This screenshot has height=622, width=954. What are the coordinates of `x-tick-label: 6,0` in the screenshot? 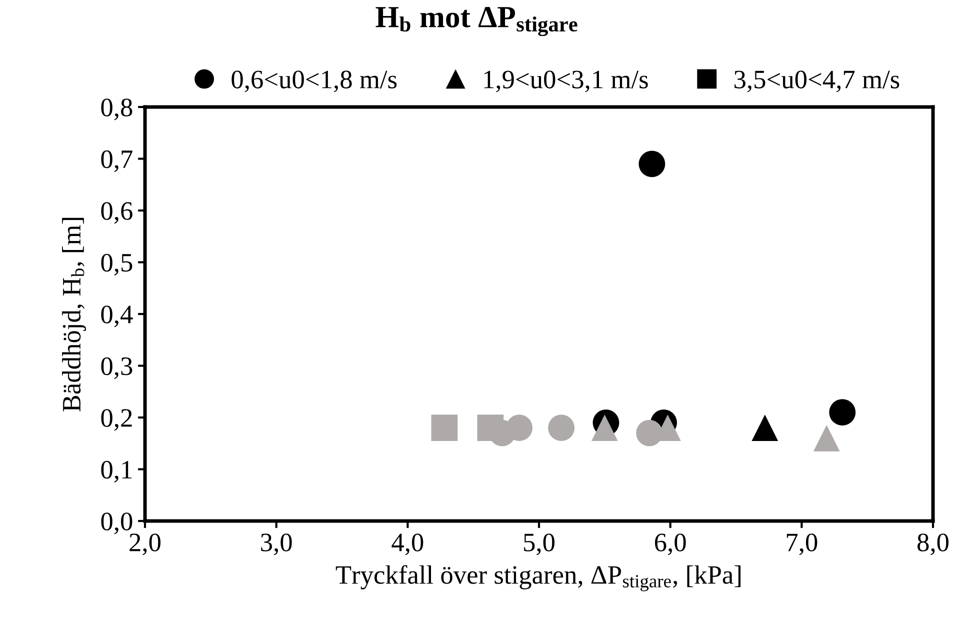 It's located at (670, 545).